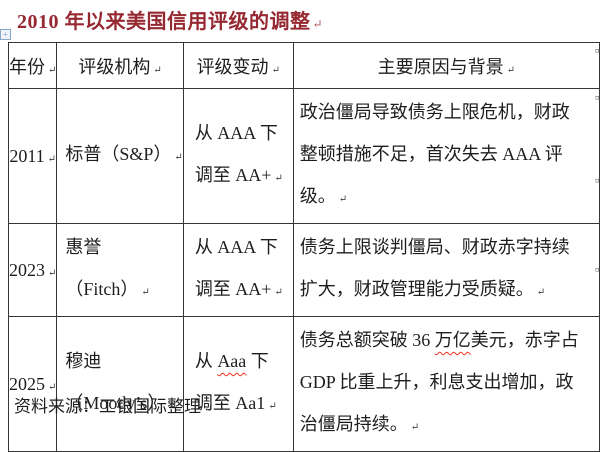 The image size is (600, 452). I want to click on table-move-handle-icon: +, so click(5, 34).